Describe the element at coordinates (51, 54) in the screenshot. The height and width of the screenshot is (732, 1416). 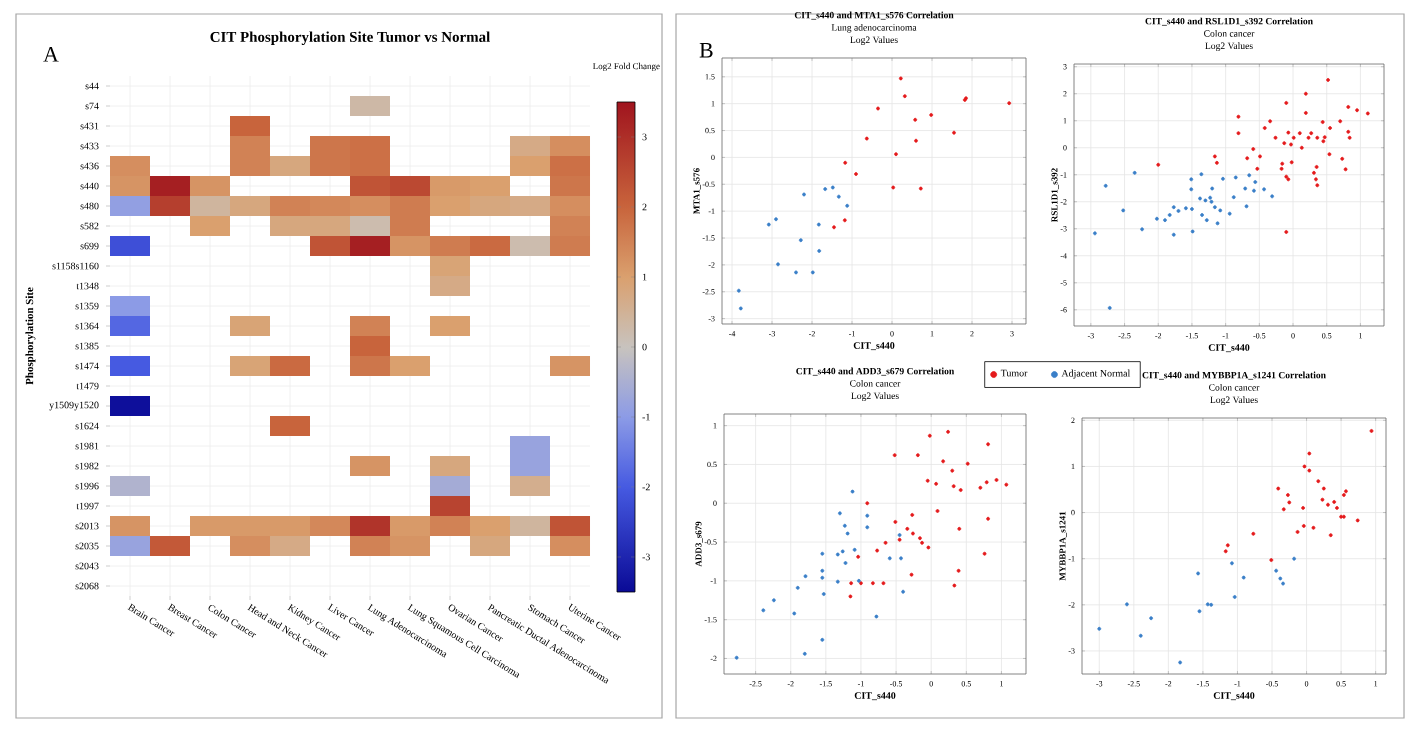
I see `text: A` at that location.